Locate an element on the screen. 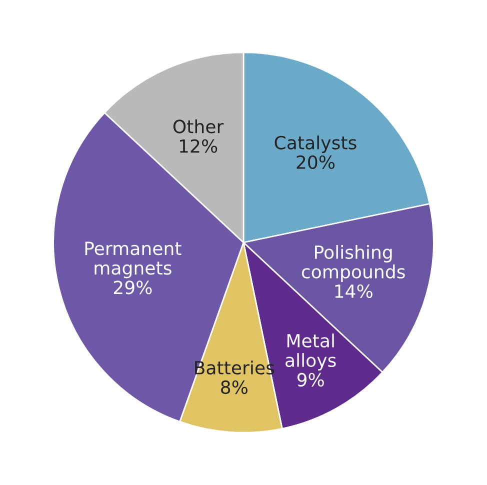  slice-label: Catalysts is located at coordinates (315, 144).